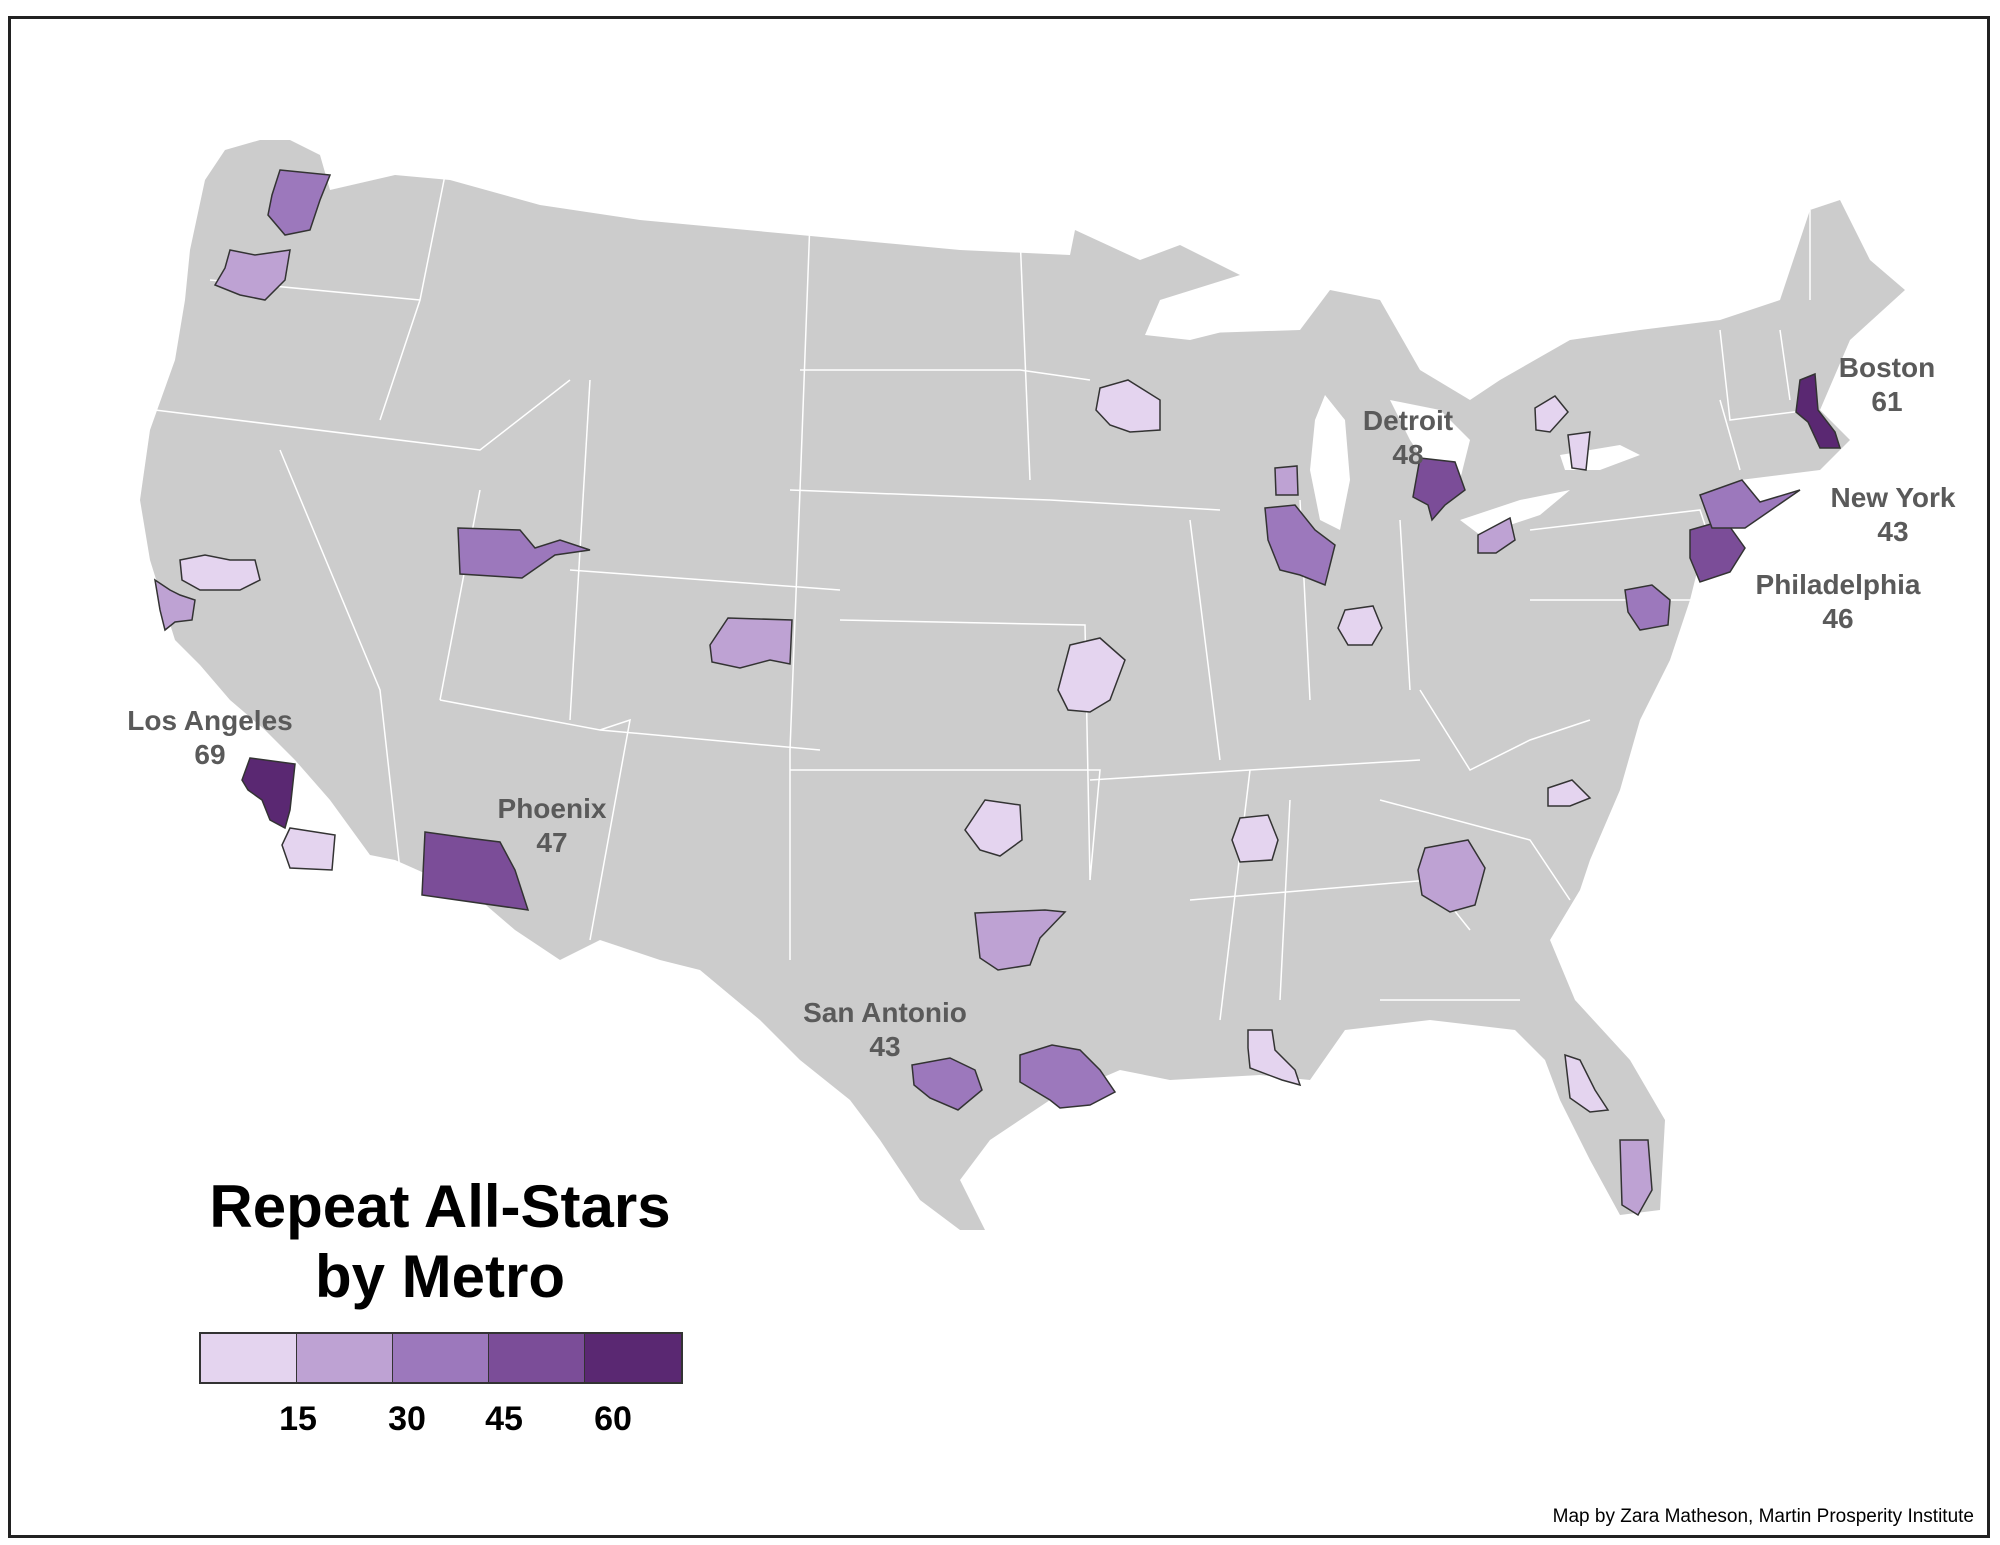  Describe the element at coordinates (1091, 675) in the screenshot. I see `metro-kansas-city` at that location.